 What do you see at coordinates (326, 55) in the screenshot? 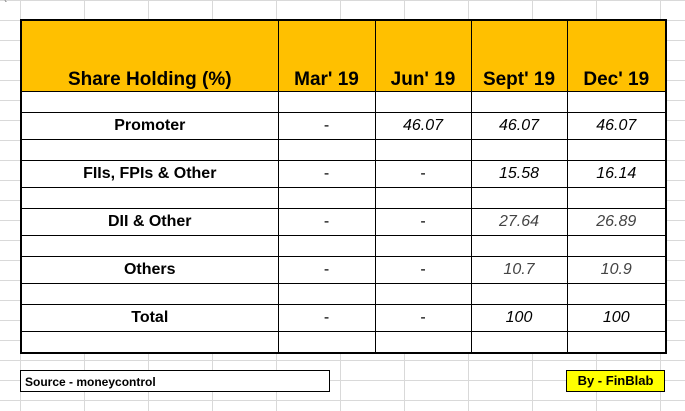
I see `header-mar-19: Mar' 19` at bounding box center [326, 55].